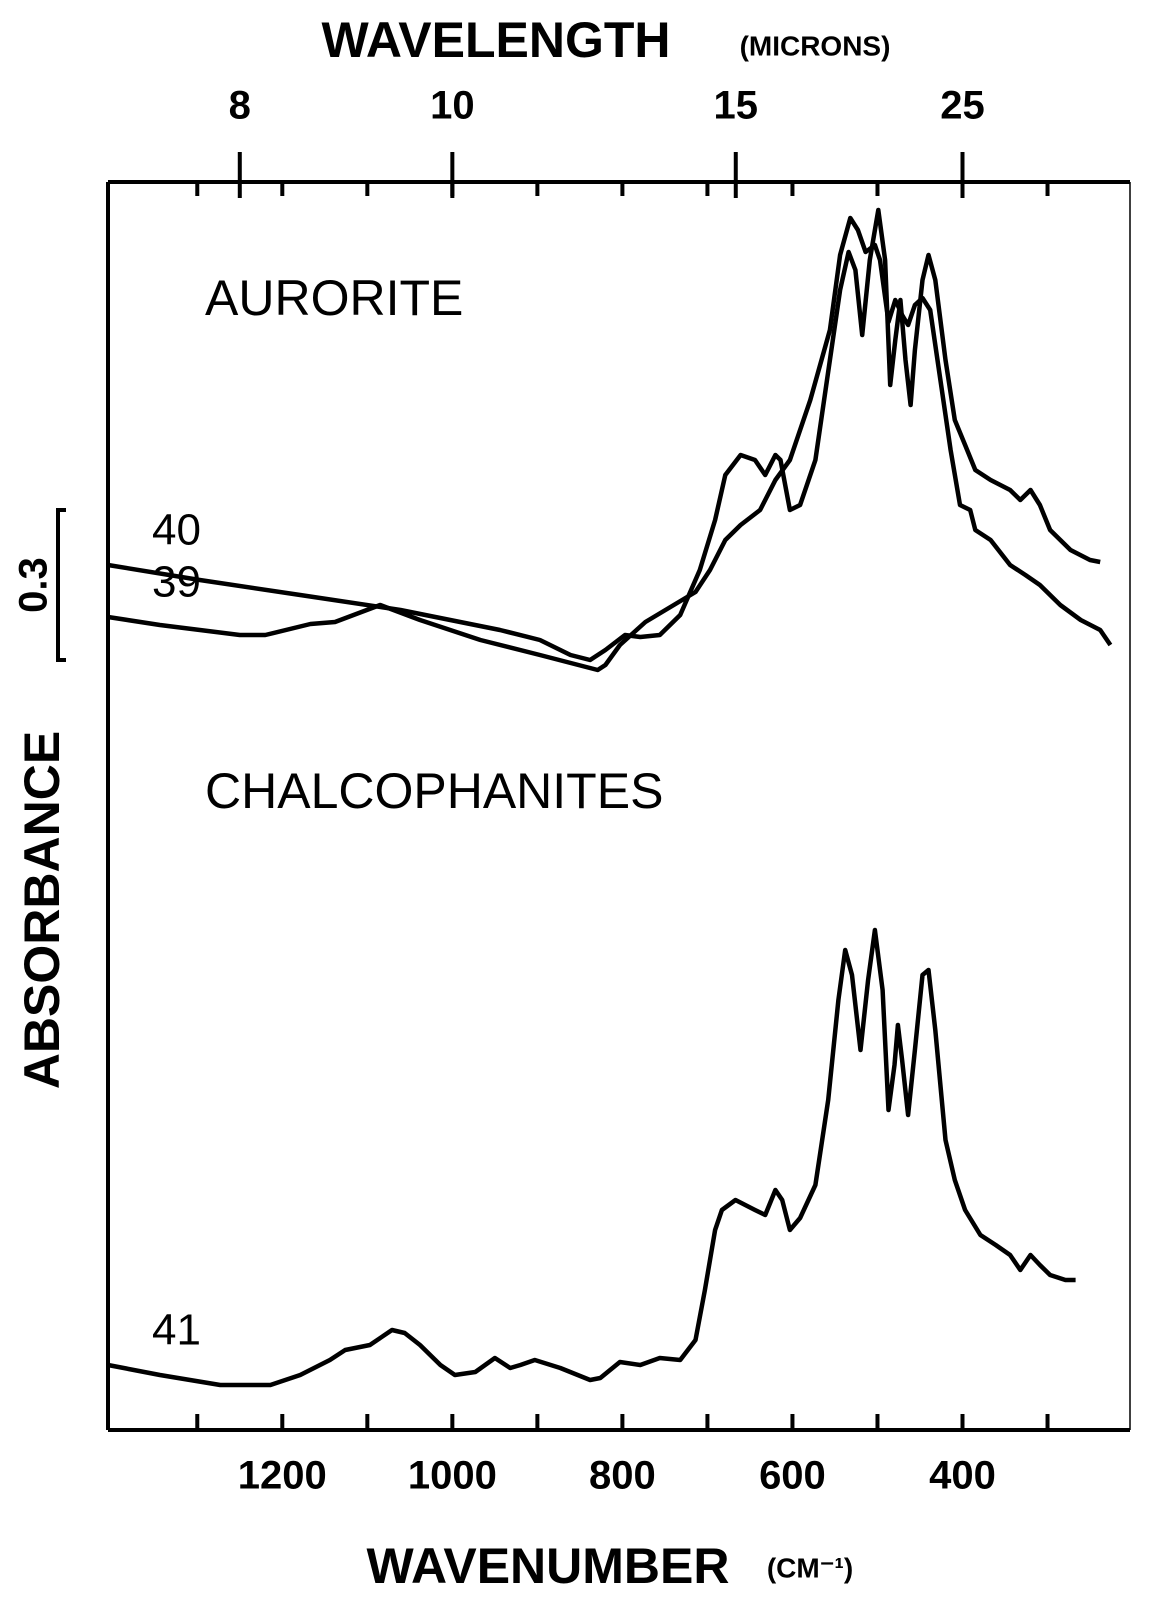 The width and height of the screenshot is (1152, 1598). I want to click on x2-tick-label: 25, so click(962, 106).